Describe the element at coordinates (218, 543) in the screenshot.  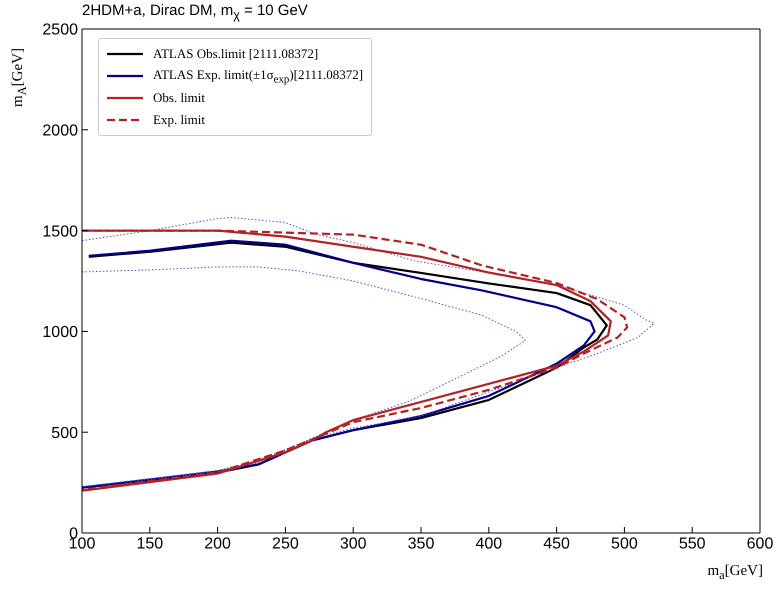
I see `x-tick-label: 200` at that location.